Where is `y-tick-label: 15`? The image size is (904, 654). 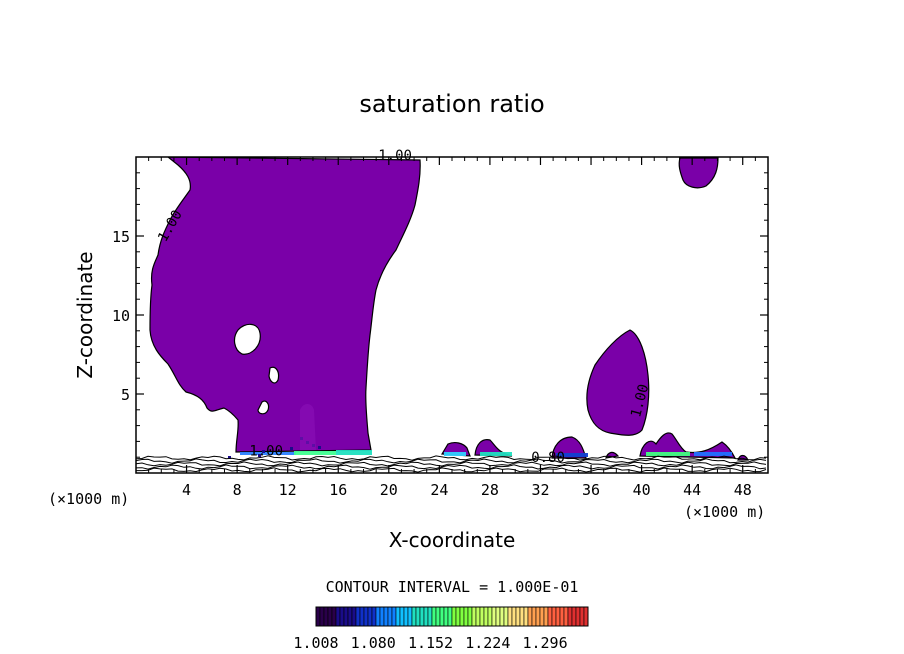 y-tick-label: 15 is located at coordinates (121, 237).